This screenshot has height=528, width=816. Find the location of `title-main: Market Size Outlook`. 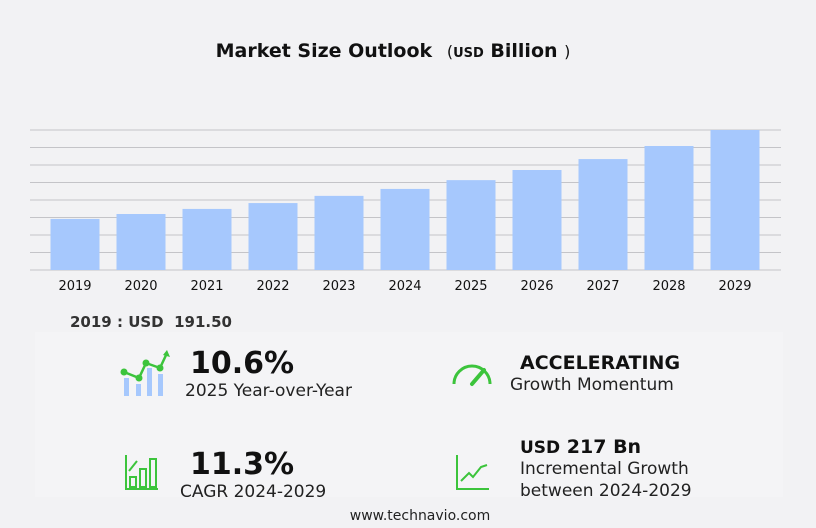

title-main: Market Size Outlook is located at coordinates (324, 51).